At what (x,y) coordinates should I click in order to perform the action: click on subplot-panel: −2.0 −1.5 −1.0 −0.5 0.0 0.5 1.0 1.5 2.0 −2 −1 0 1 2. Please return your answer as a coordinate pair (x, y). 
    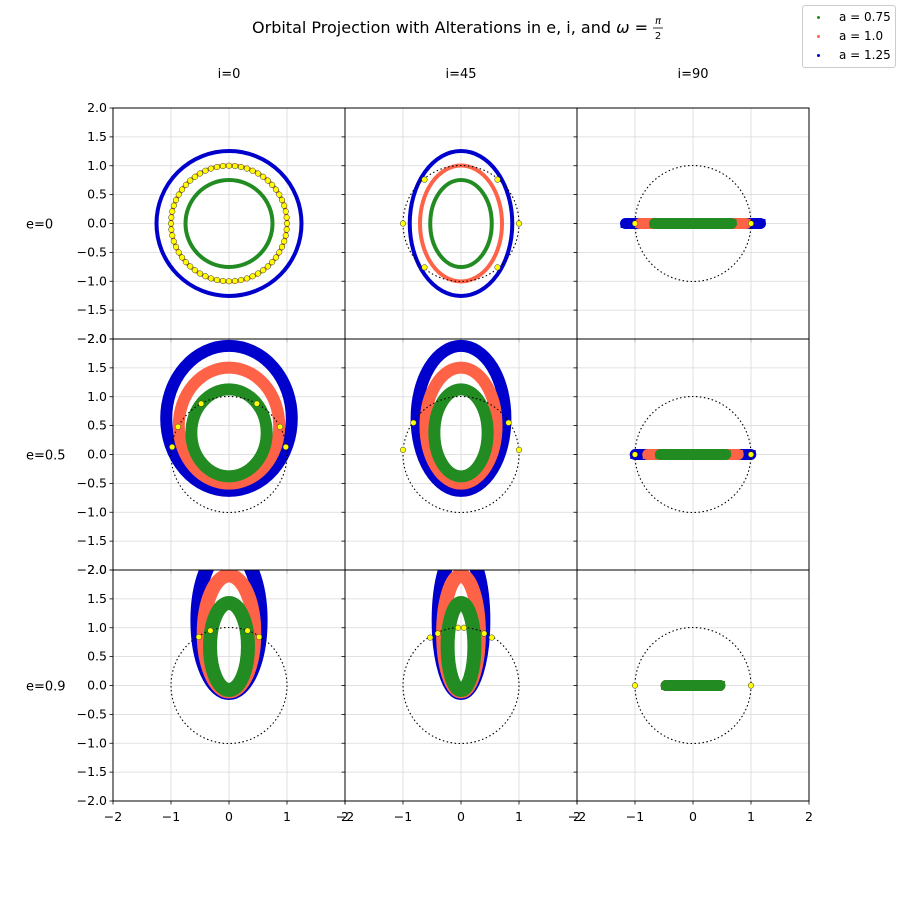
    Looking at the image, I should click on (213, 693).